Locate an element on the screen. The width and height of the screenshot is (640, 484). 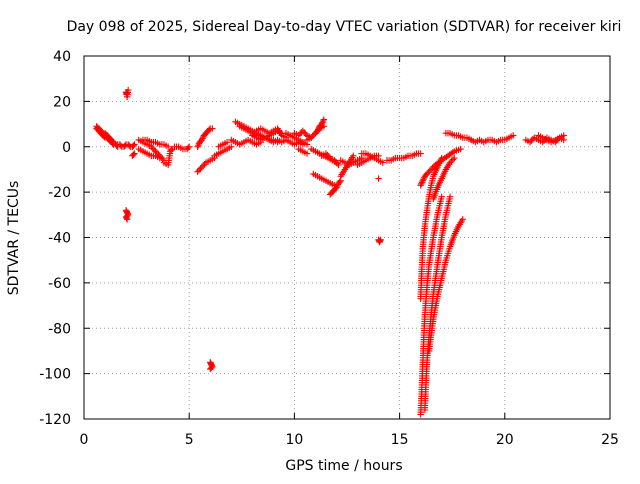
series-t06 is located at coordinates (133, 155).